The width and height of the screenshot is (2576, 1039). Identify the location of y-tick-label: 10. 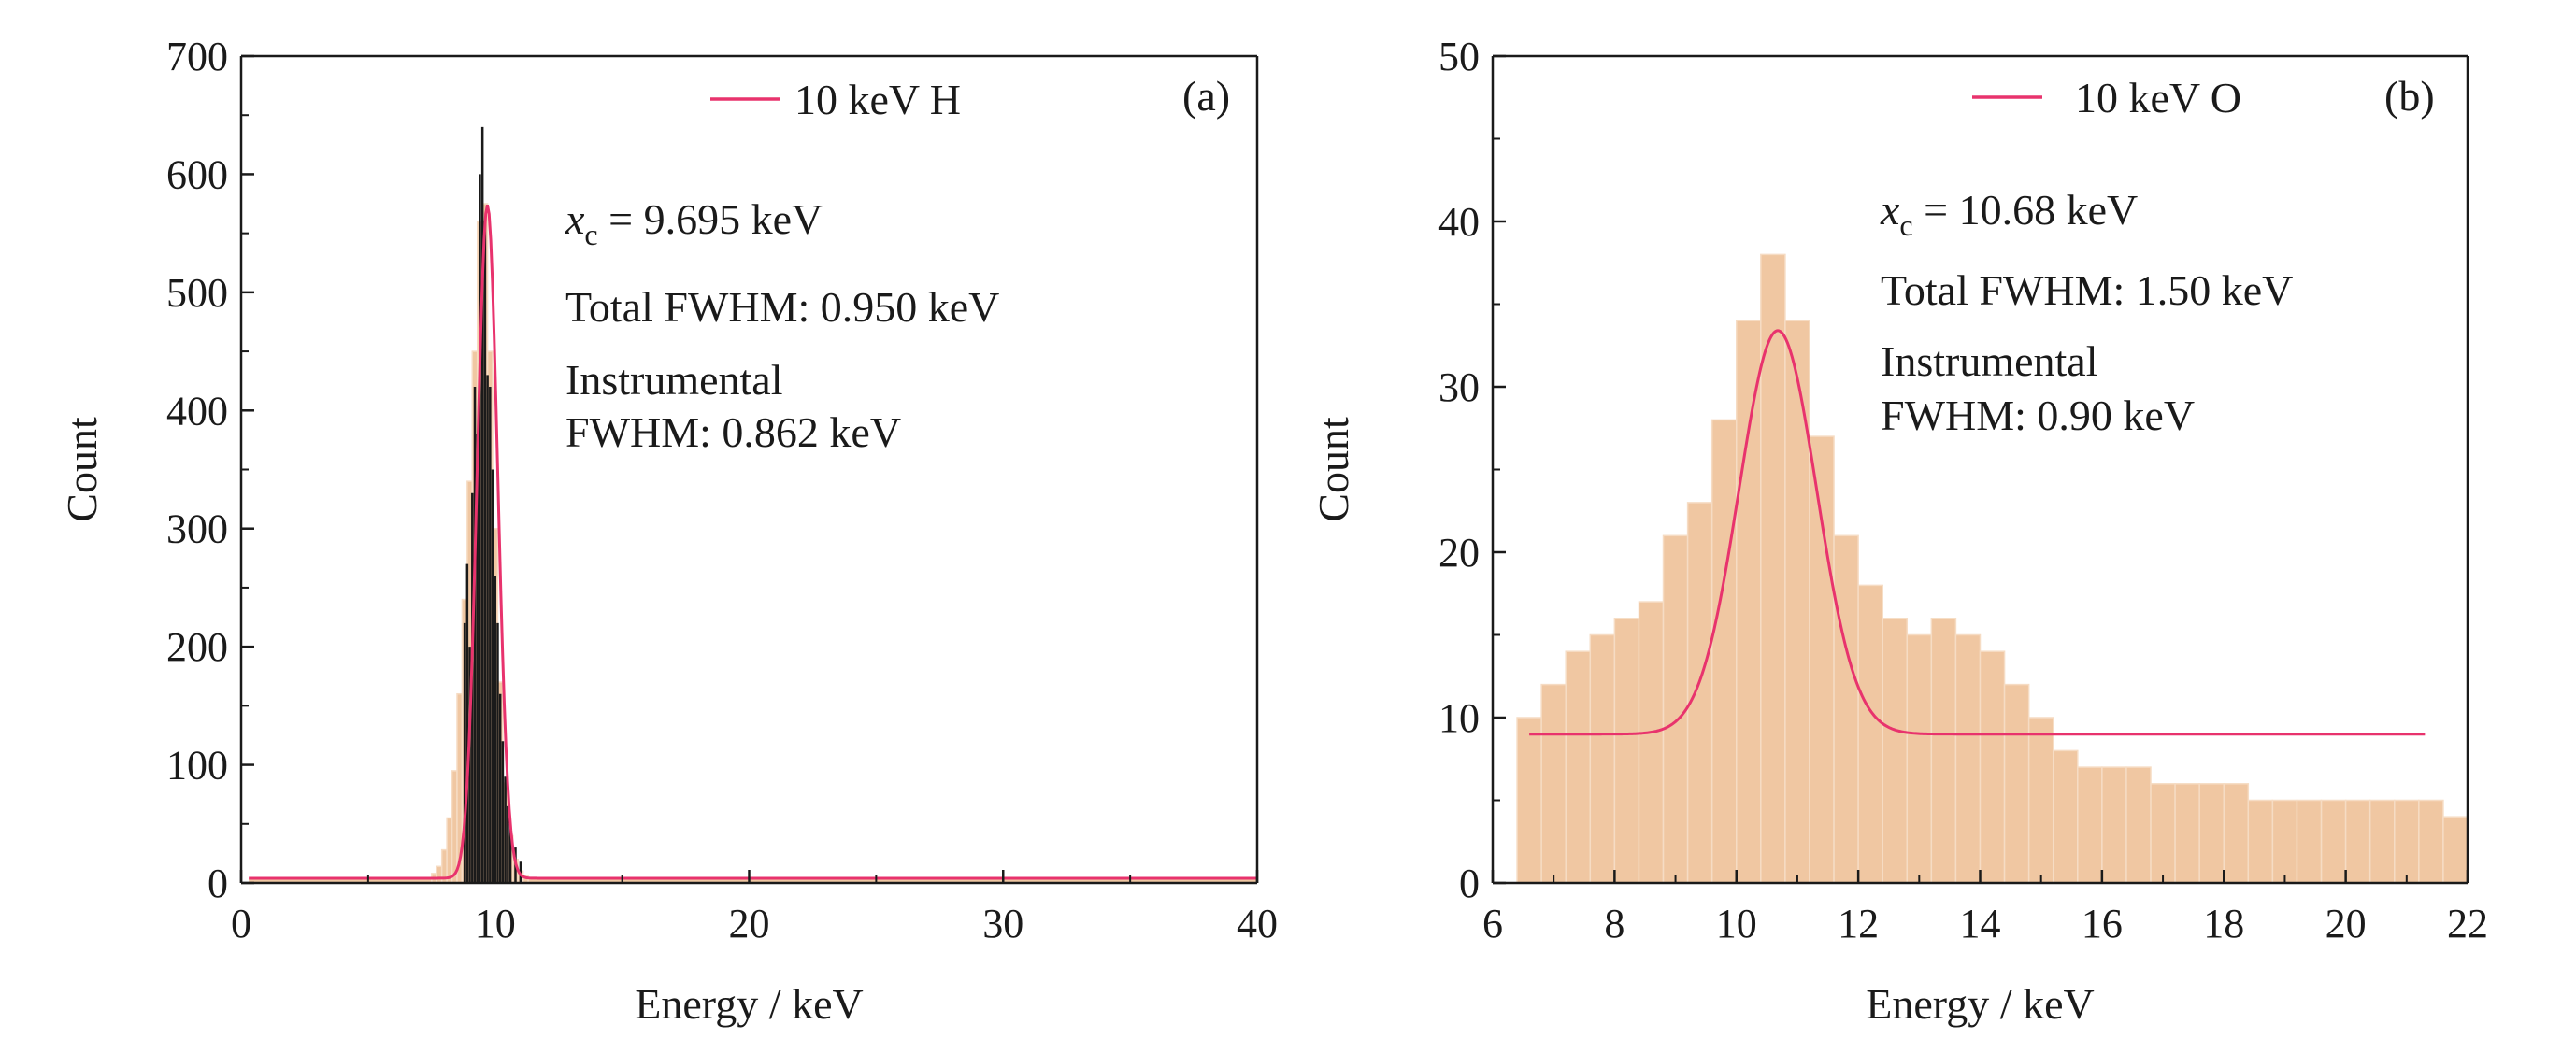
(1459, 718).